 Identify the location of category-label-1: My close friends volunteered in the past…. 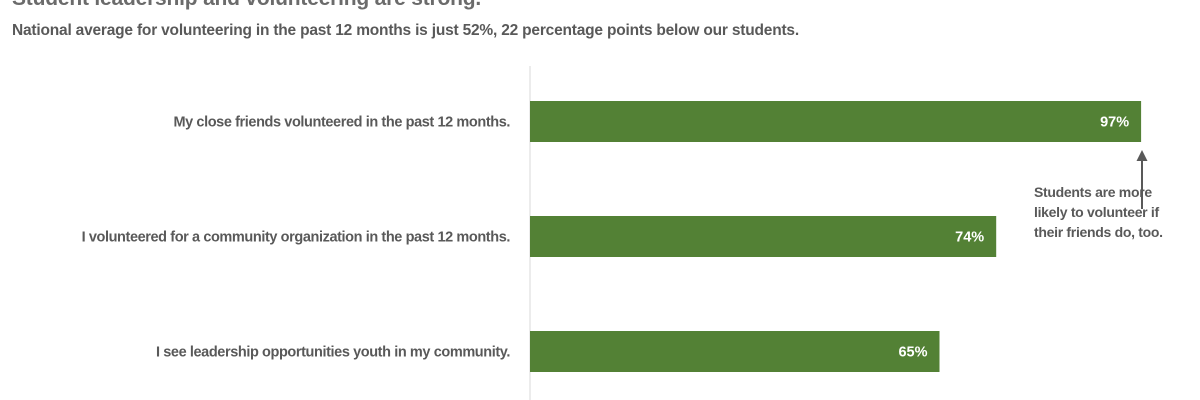
(341, 123).